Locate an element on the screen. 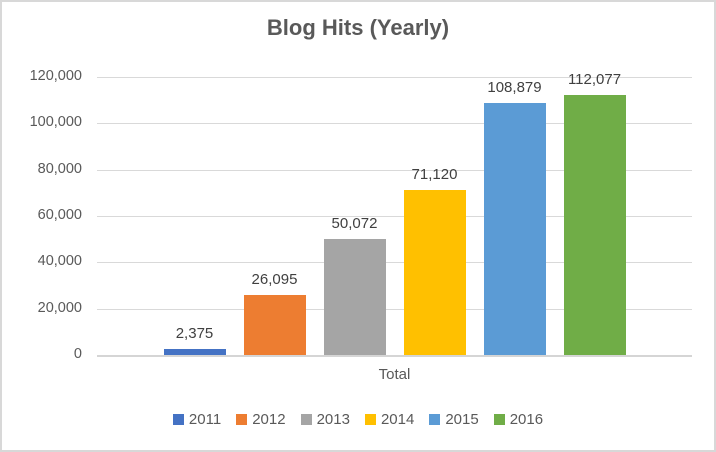  bar-2013 is located at coordinates (354, 296).